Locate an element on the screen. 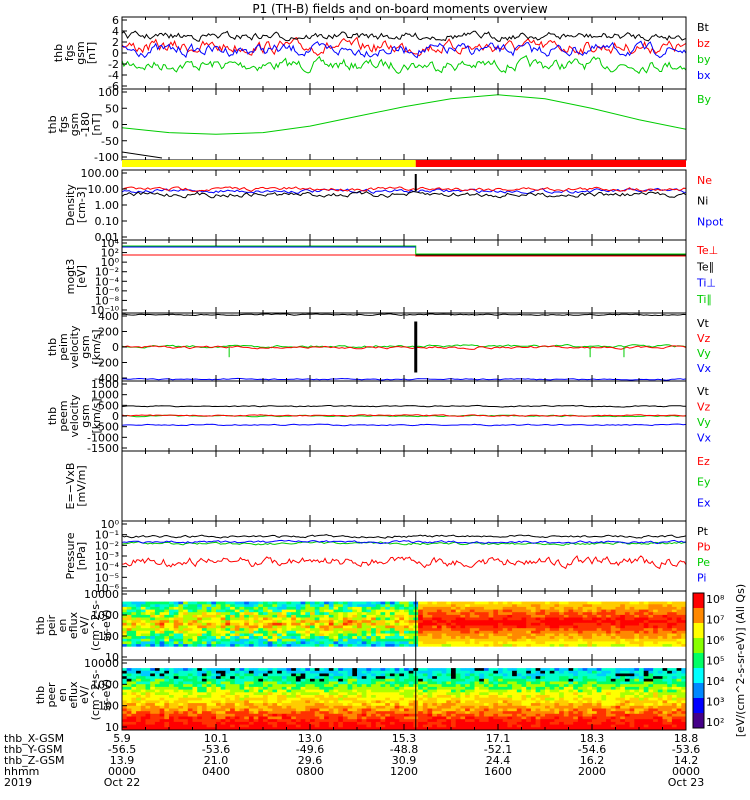 This screenshot has height=800, width=750. y-label-line: [eV] is located at coordinates (81, 276).